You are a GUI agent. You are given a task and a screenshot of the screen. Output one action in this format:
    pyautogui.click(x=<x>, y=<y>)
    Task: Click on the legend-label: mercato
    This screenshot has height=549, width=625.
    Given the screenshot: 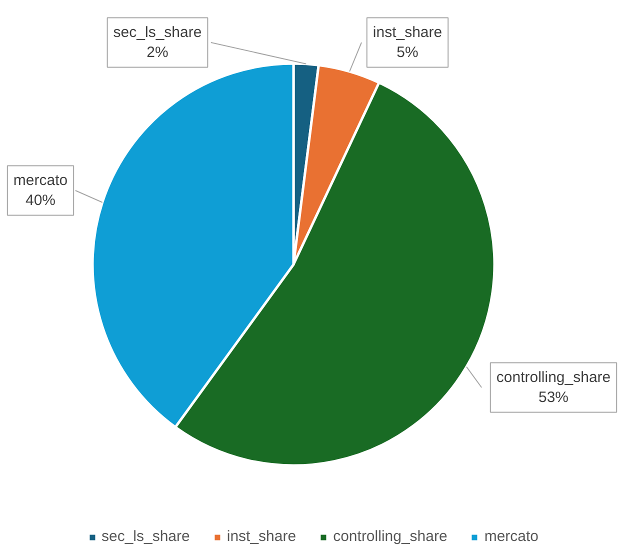 What is the action you would take?
    pyautogui.click(x=511, y=536)
    